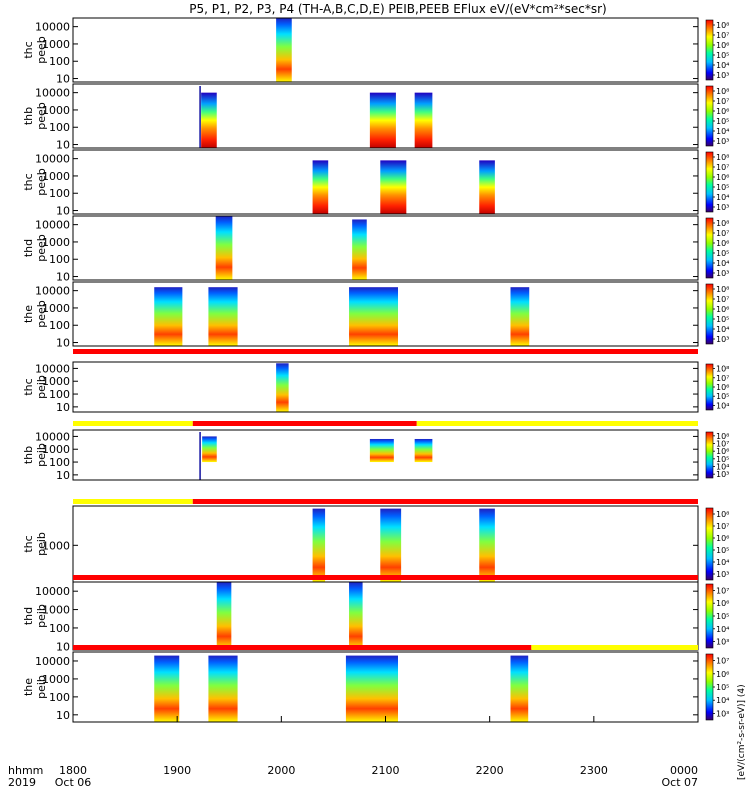 This screenshot has height=804, width=750. I want to click on panel-label-probe: thb, so click(28, 116).